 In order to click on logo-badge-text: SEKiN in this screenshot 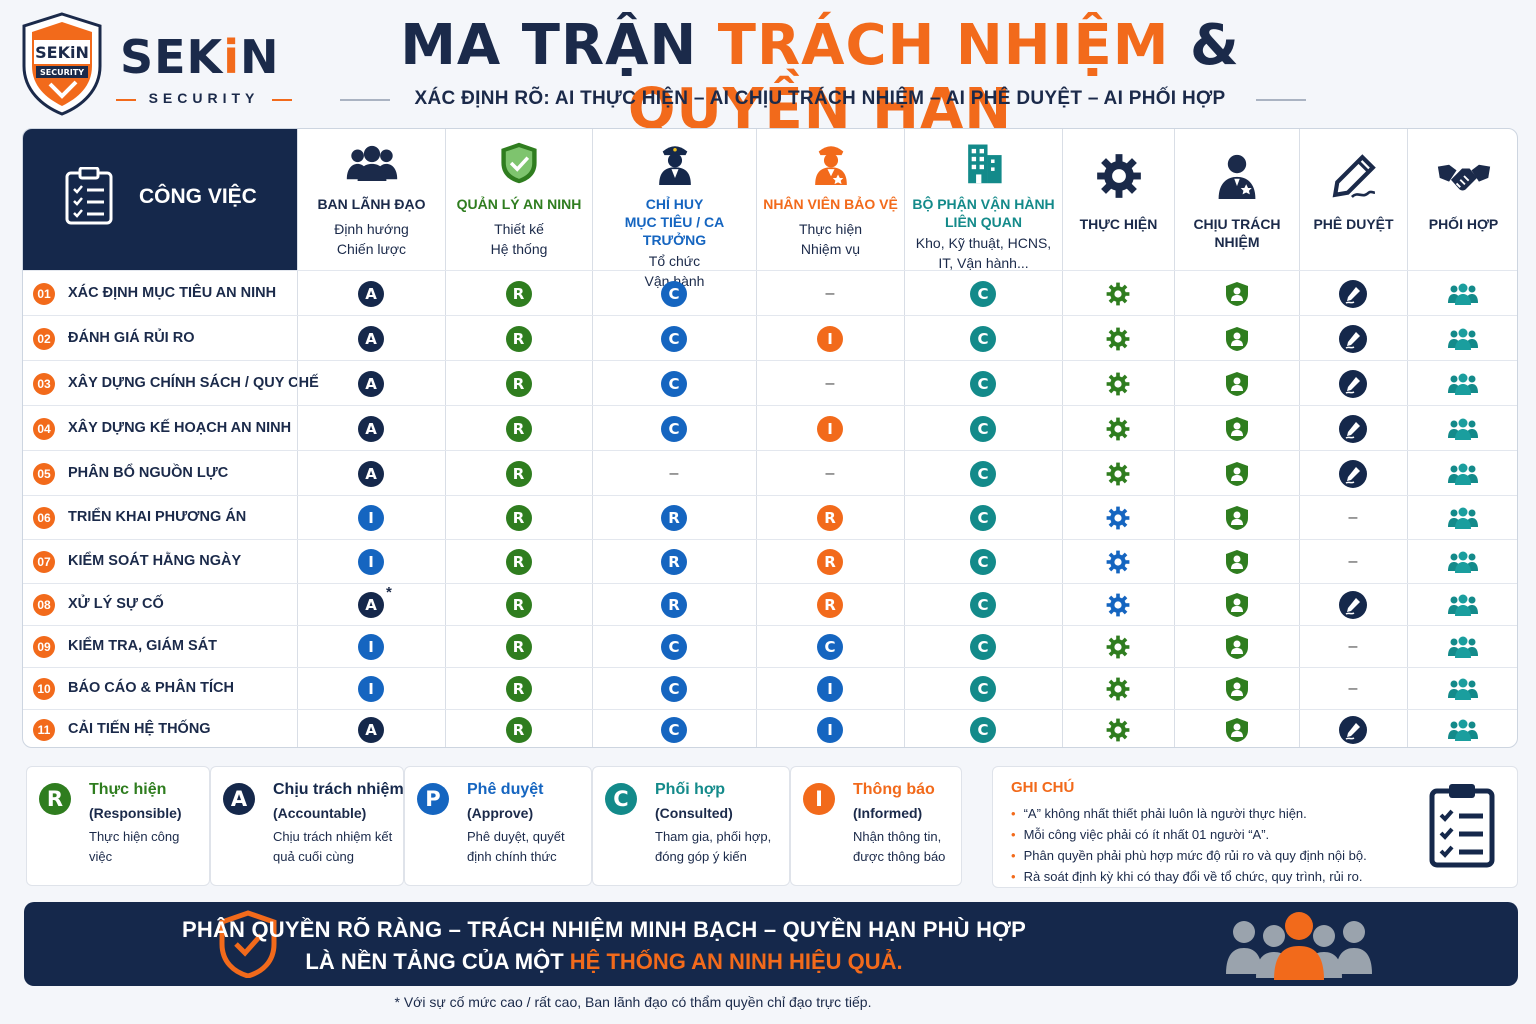, I will do `click(62, 52)`.